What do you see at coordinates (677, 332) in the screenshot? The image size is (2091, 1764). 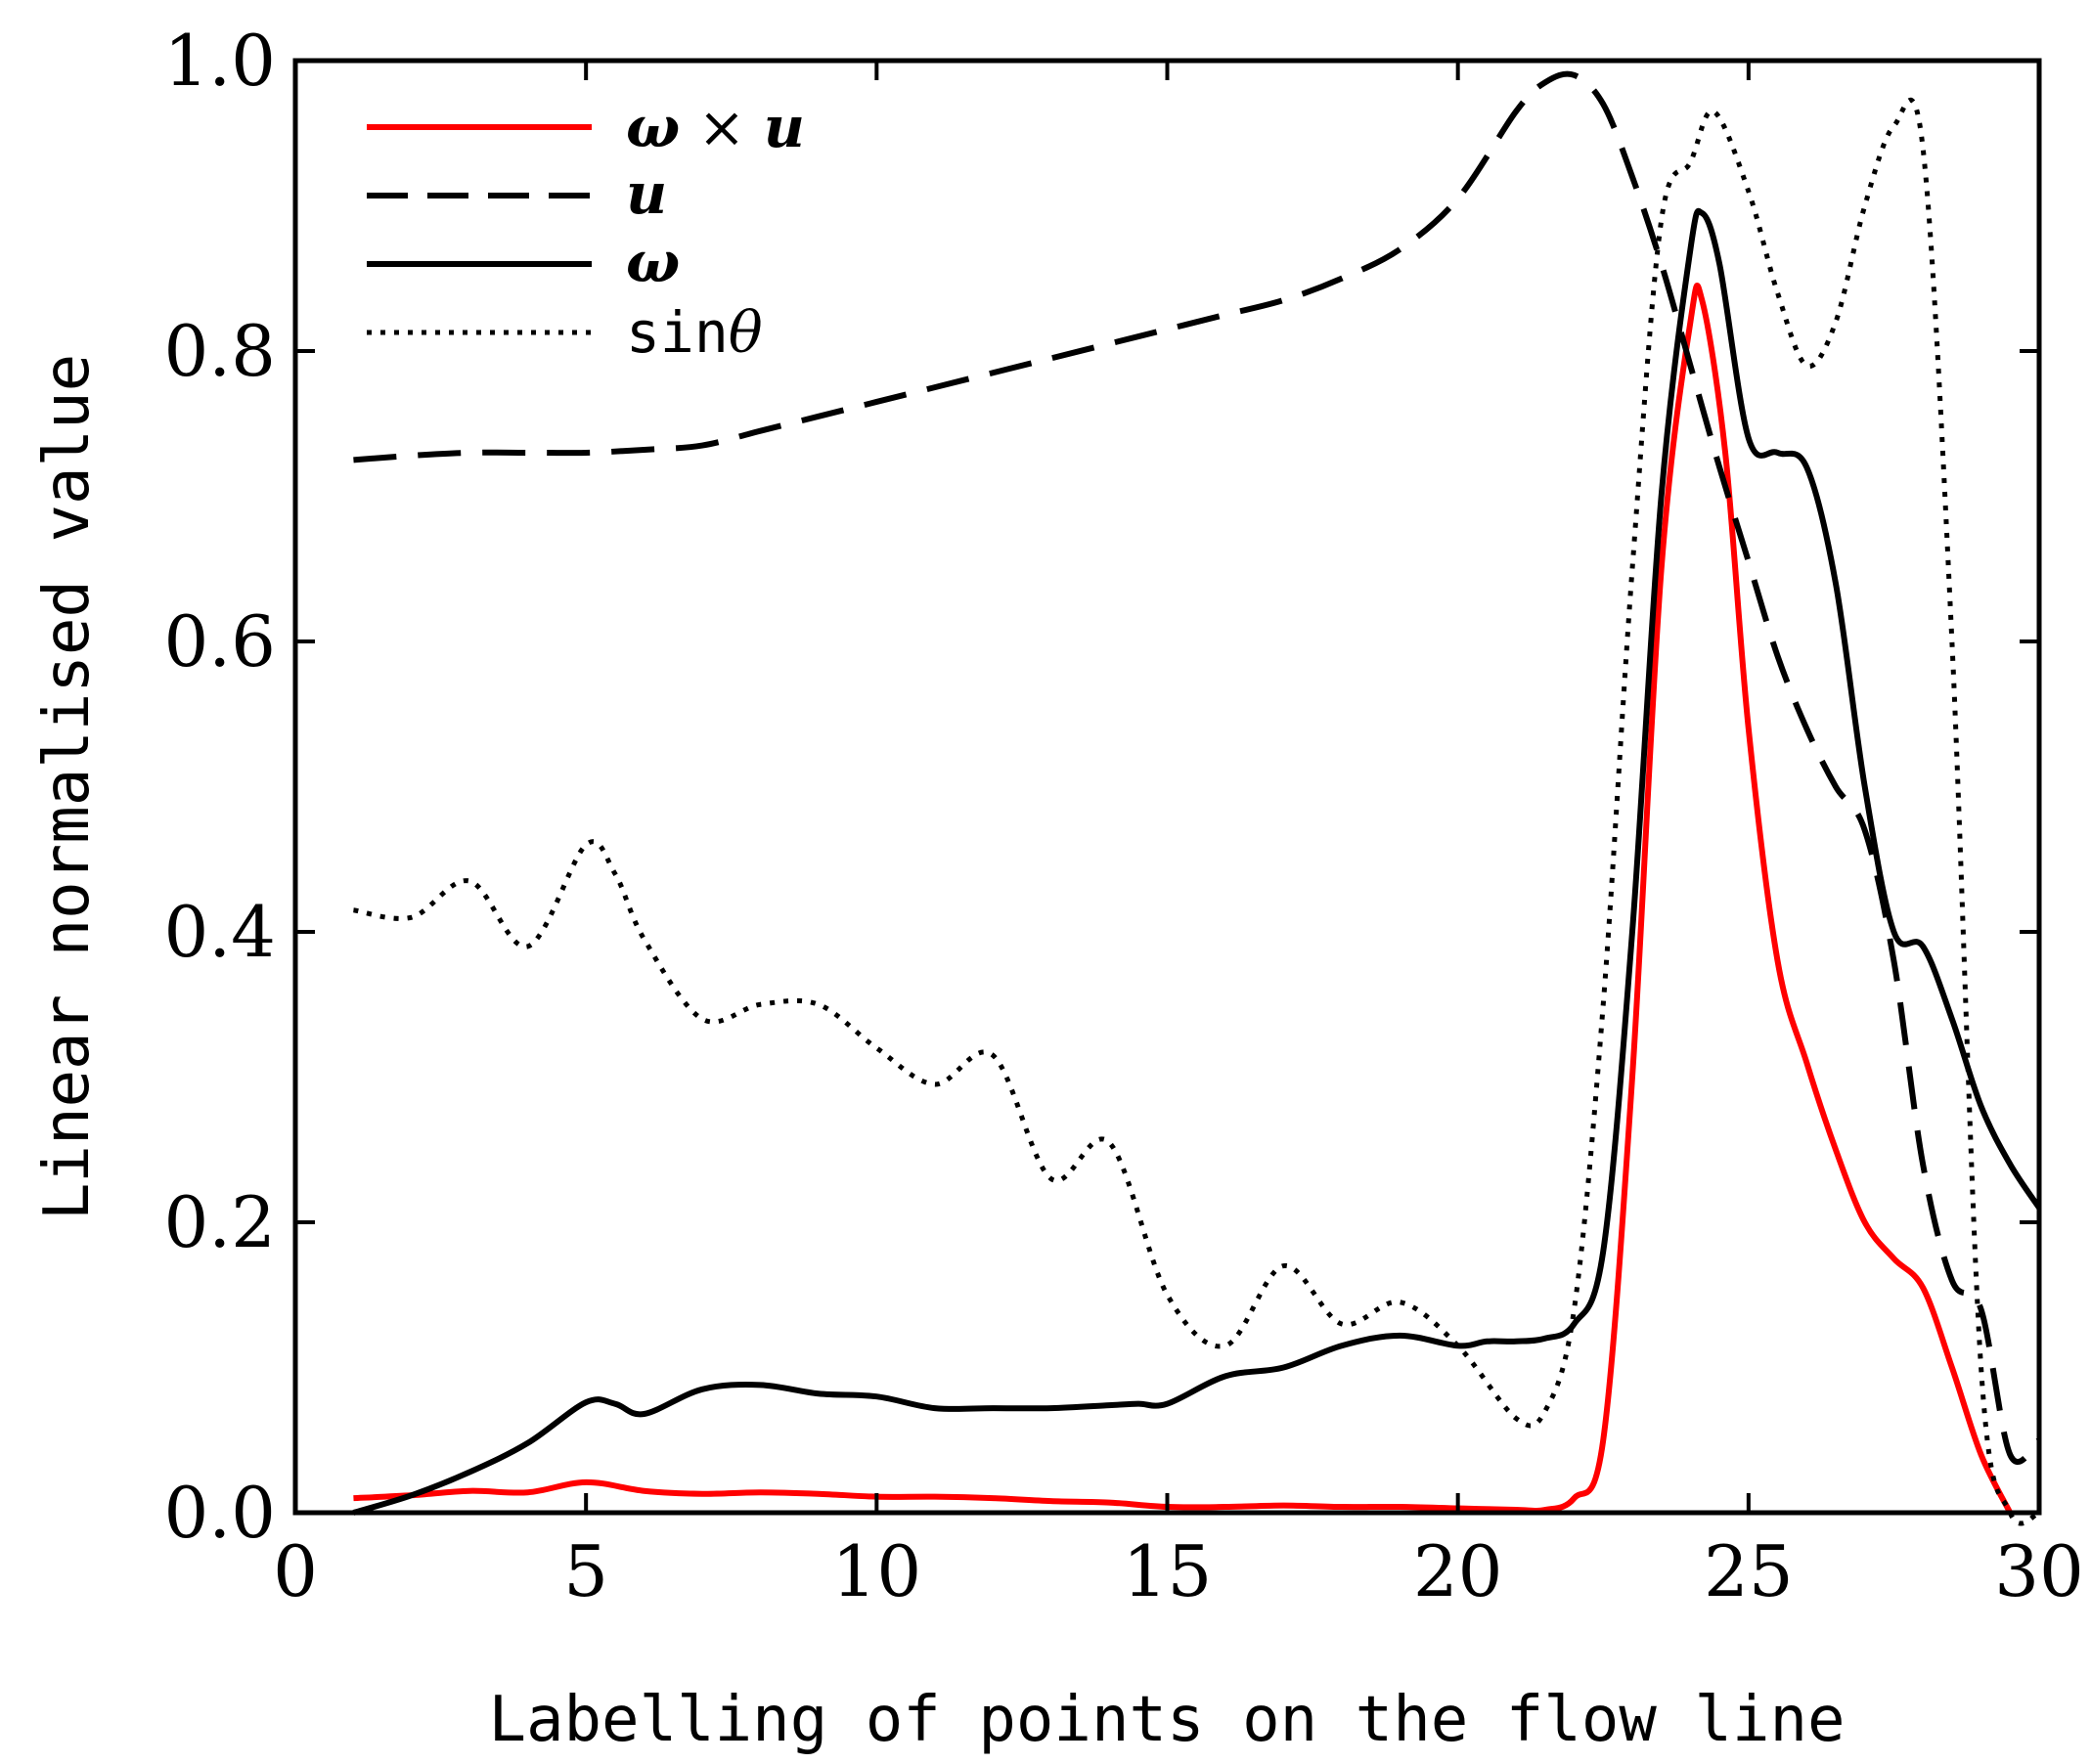 I see `legend-label-sin: sin` at bounding box center [677, 332].